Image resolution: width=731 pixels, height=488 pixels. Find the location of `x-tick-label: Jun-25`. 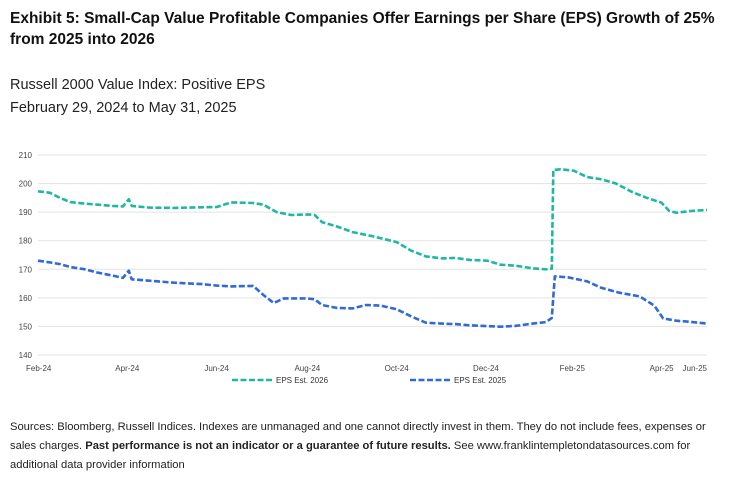

x-tick-label: Jun-25 is located at coordinates (695, 368).